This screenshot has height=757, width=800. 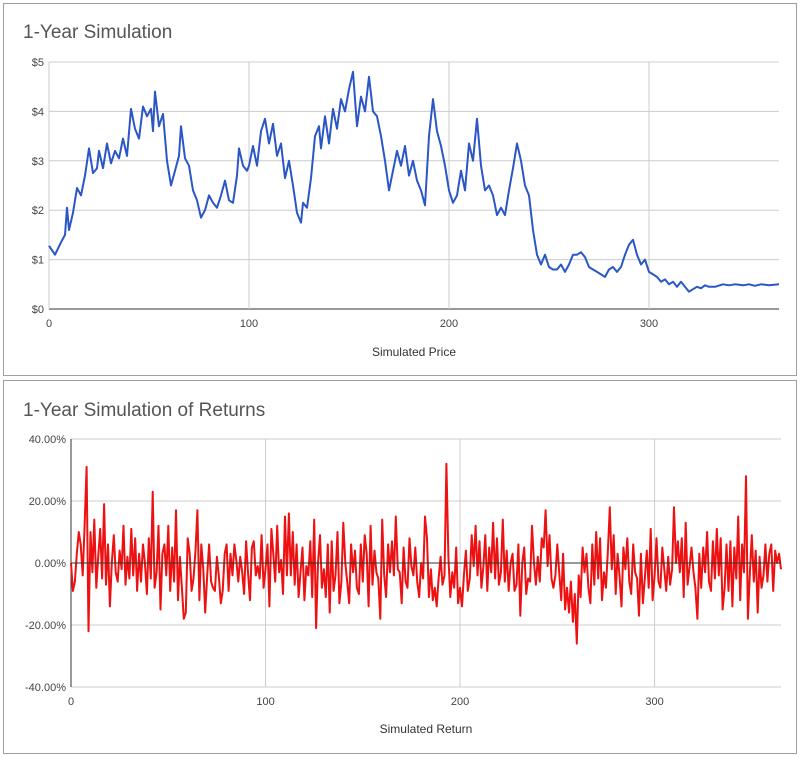 What do you see at coordinates (48, 502) in the screenshot?
I see `y-tick-label: 20.00%` at bounding box center [48, 502].